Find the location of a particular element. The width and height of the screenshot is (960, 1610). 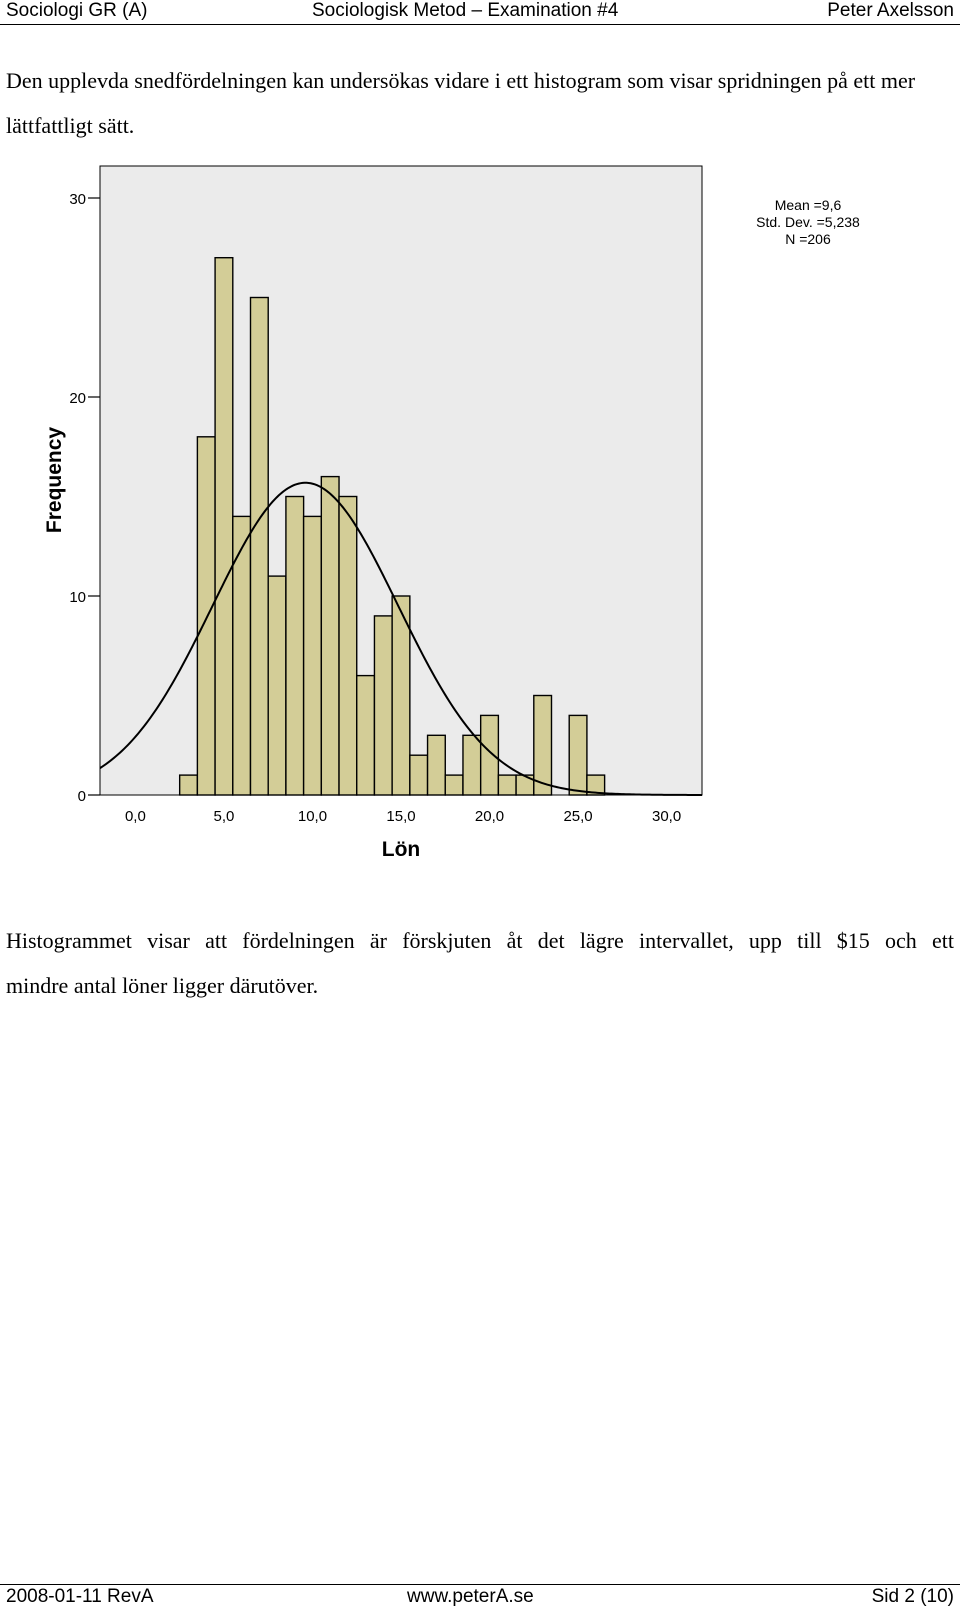

header-course: Sociologi GR (A) is located at coordinates (77, 10).